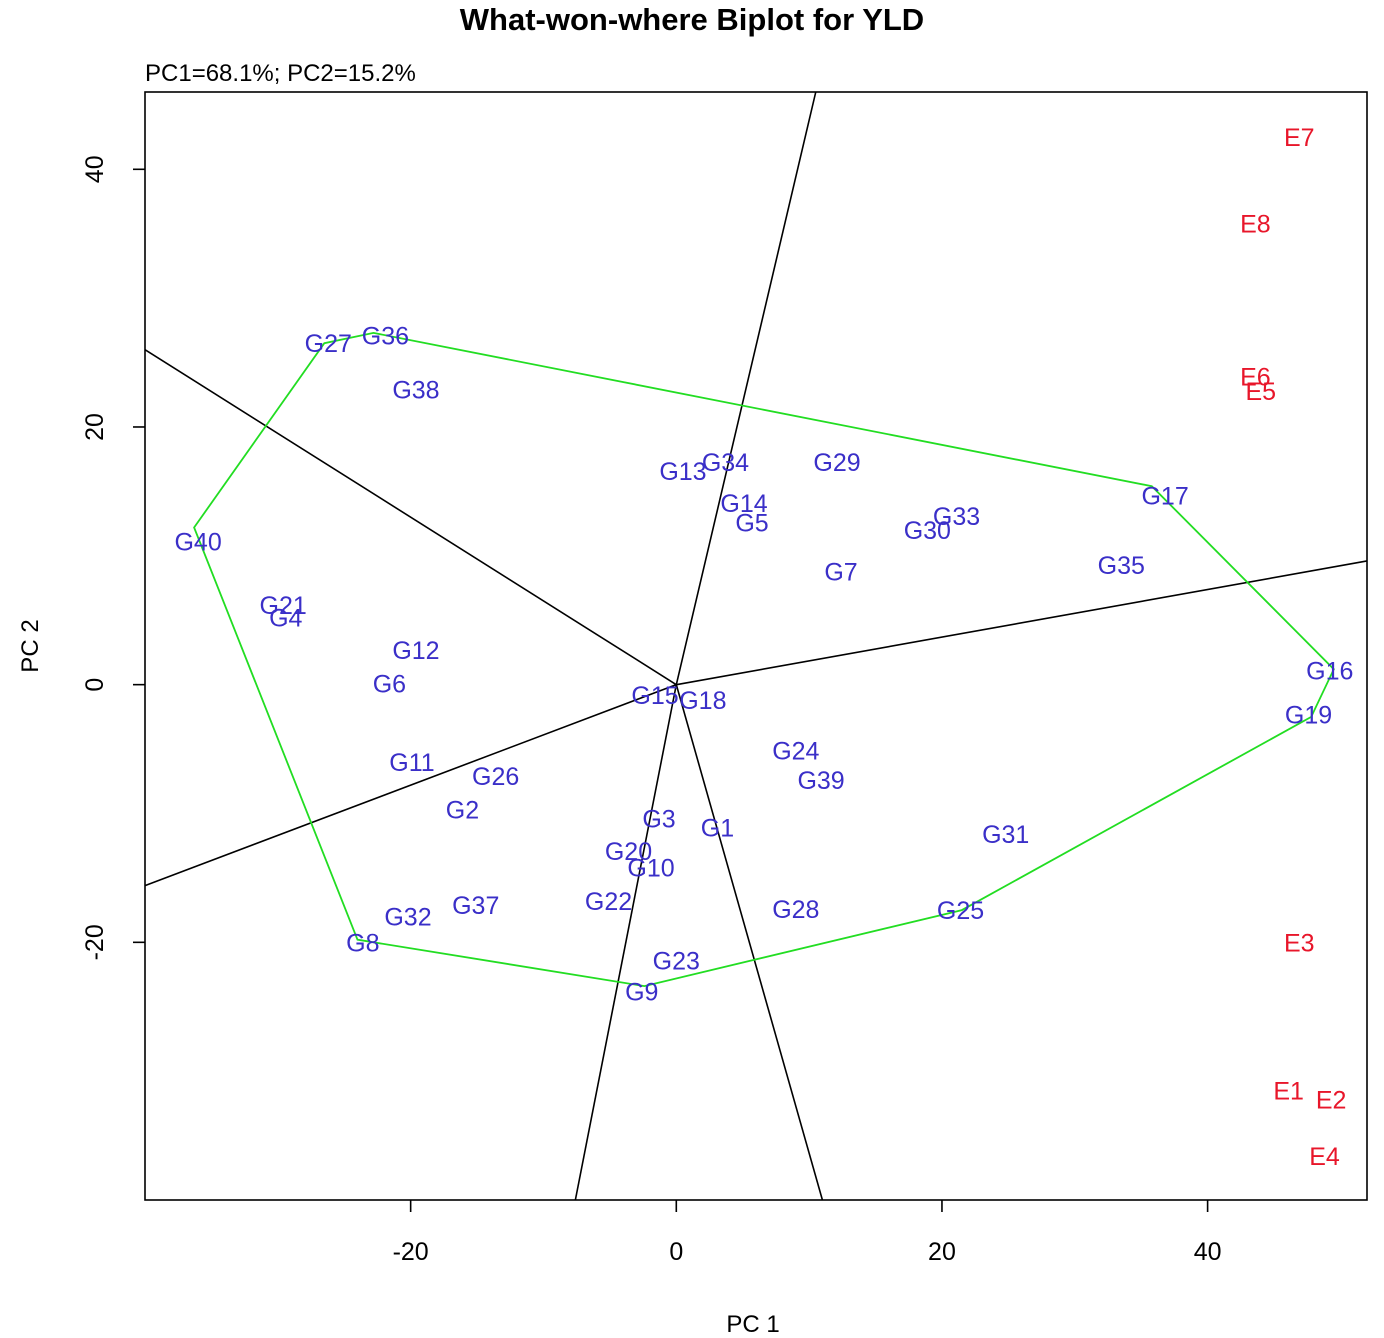 This screenshot has width=1384, height=1338. I want to click on genotype-label-g26: G26, so click(495, 777).